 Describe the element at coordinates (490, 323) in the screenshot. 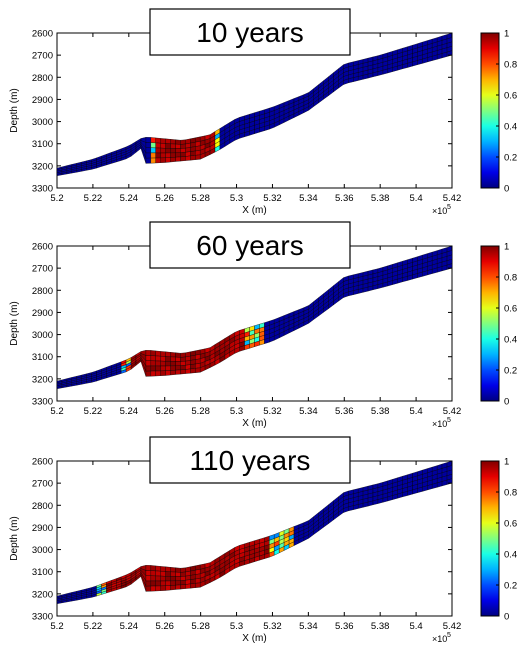

I see `colorbar` at that location.